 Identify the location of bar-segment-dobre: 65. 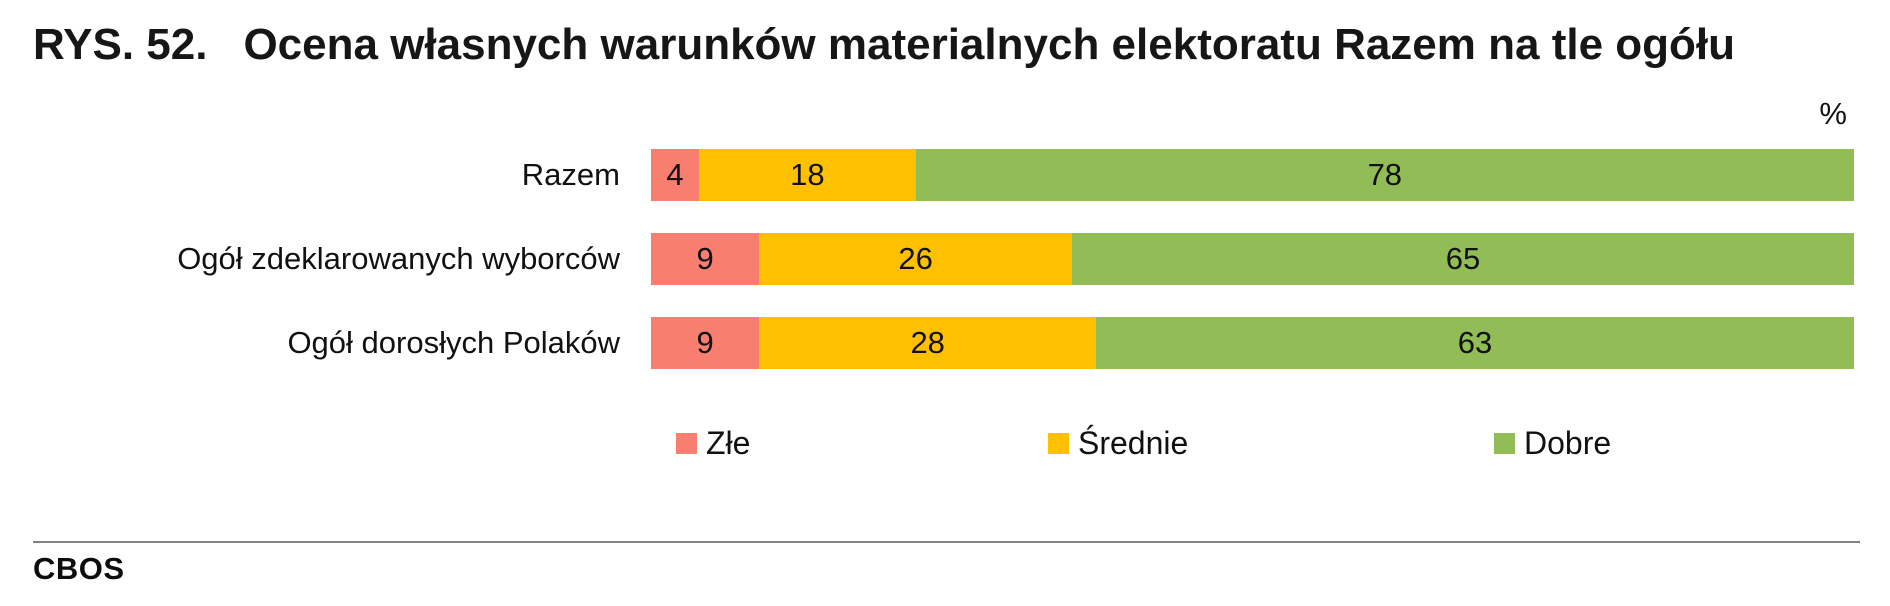
(1463, 259).